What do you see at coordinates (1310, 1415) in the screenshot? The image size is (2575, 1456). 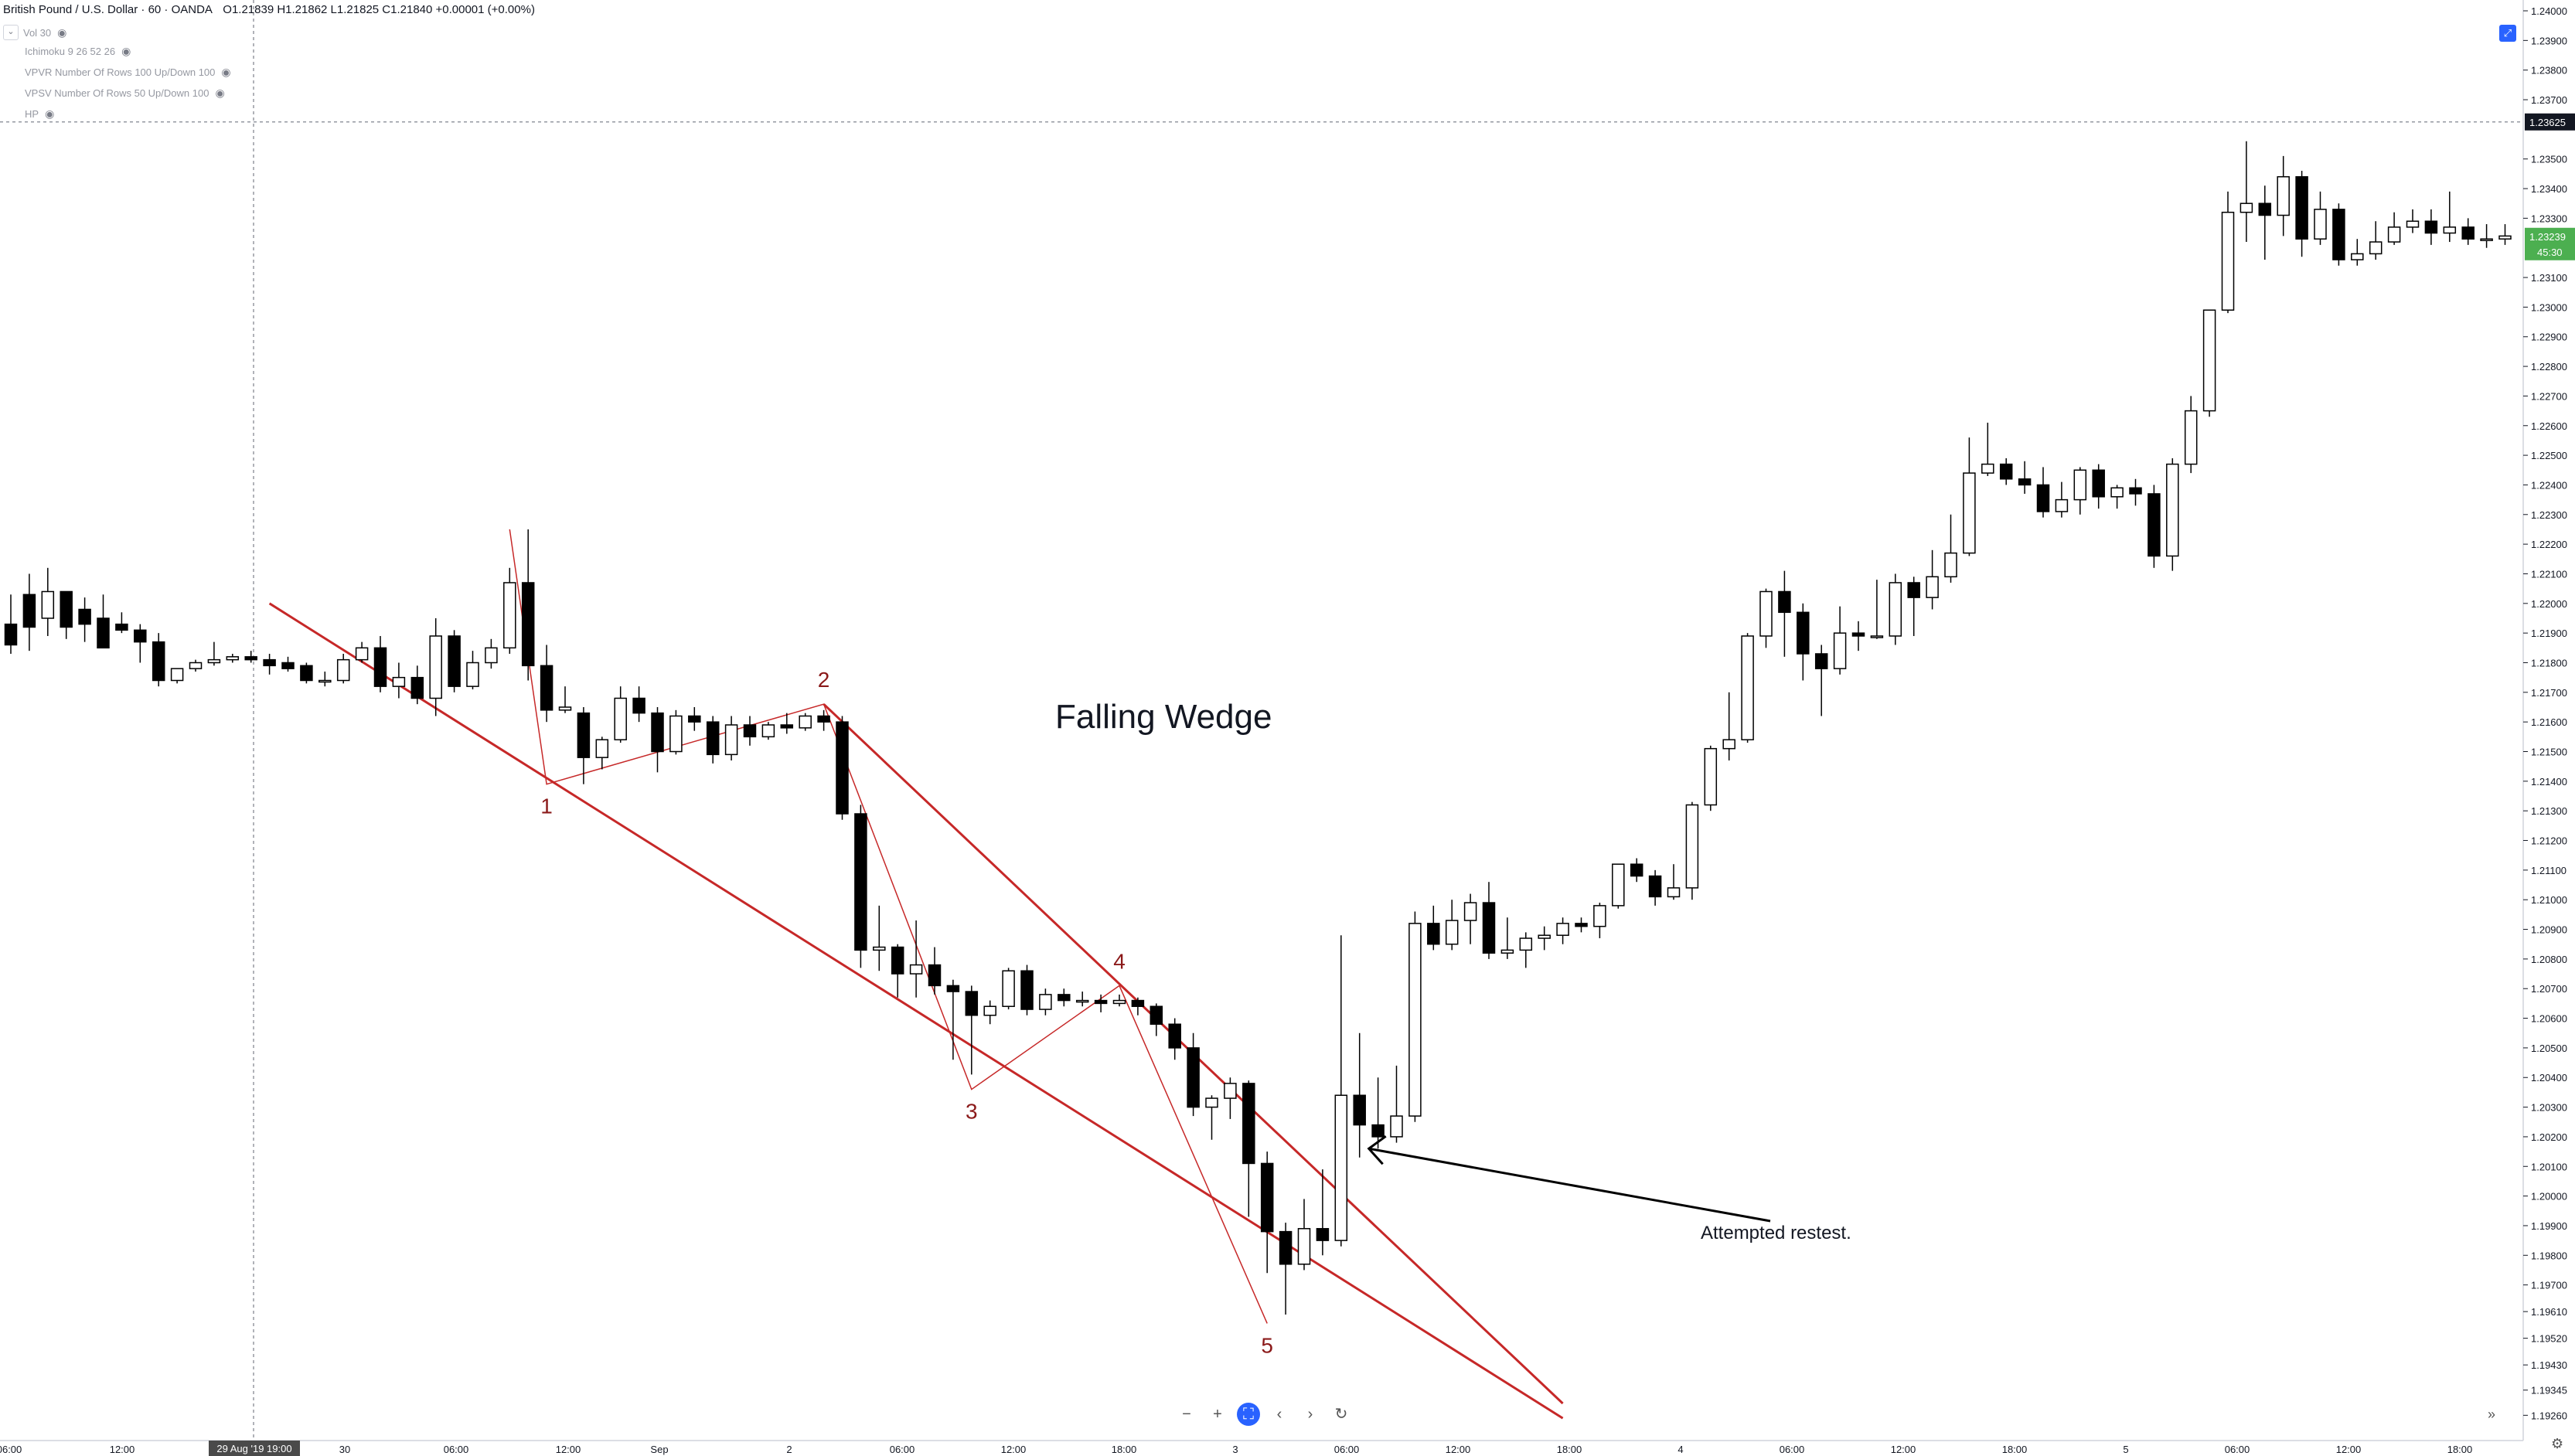 I see `chevron-right-icon: ›` at bounding box center [1310, 1415].